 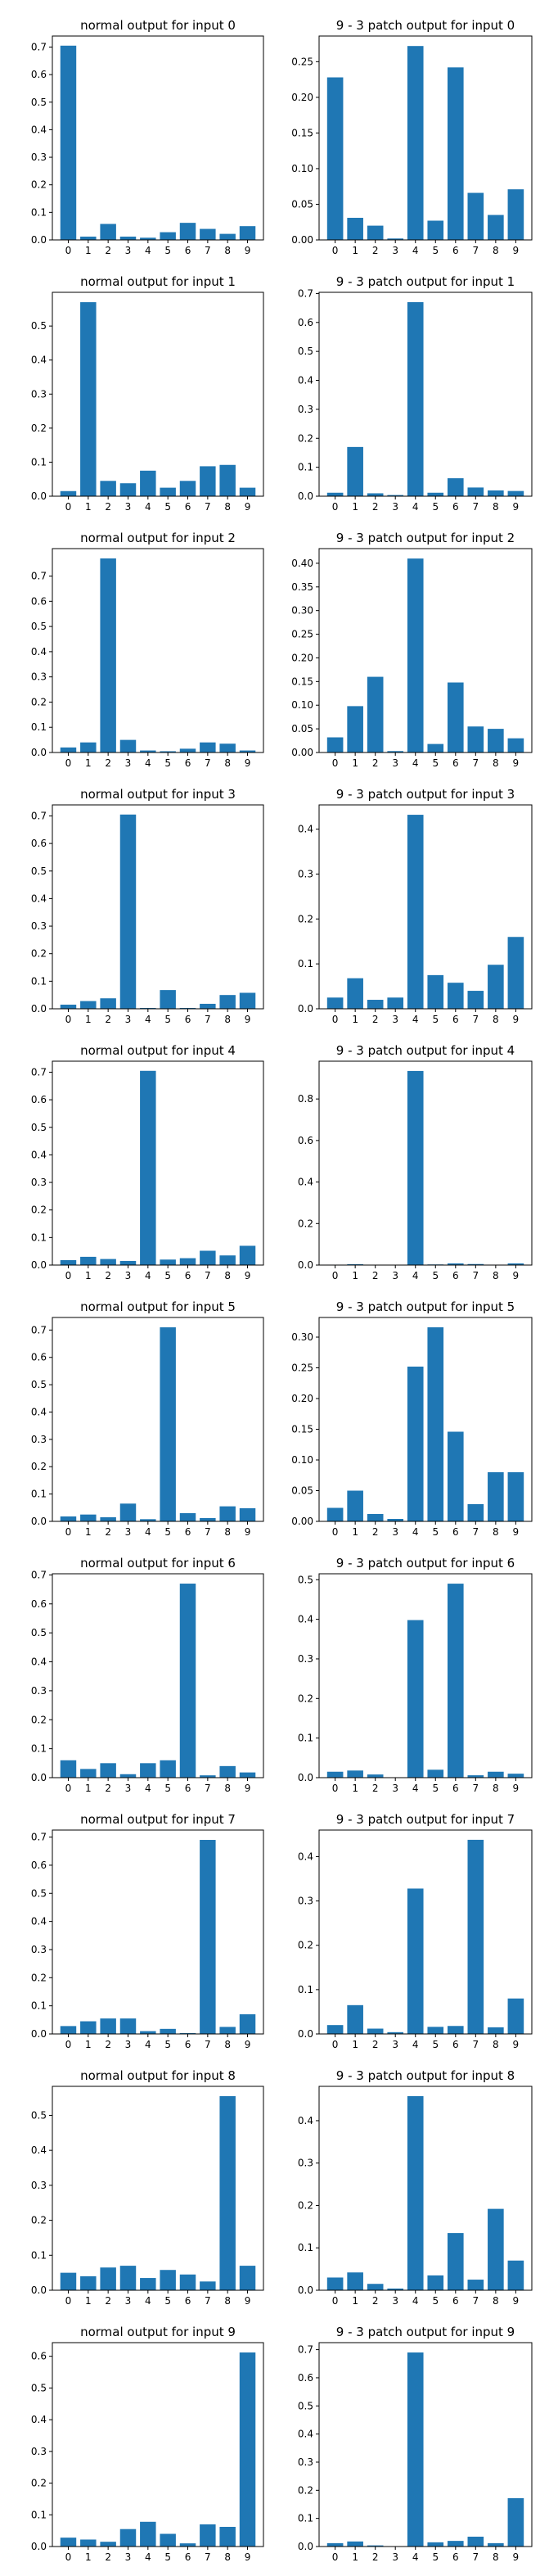 What do you see at coordinates (89, 1275) in the screenshot?
I see `chart-8-xtick-label-1: 1` at bounding box center [89, 1275].